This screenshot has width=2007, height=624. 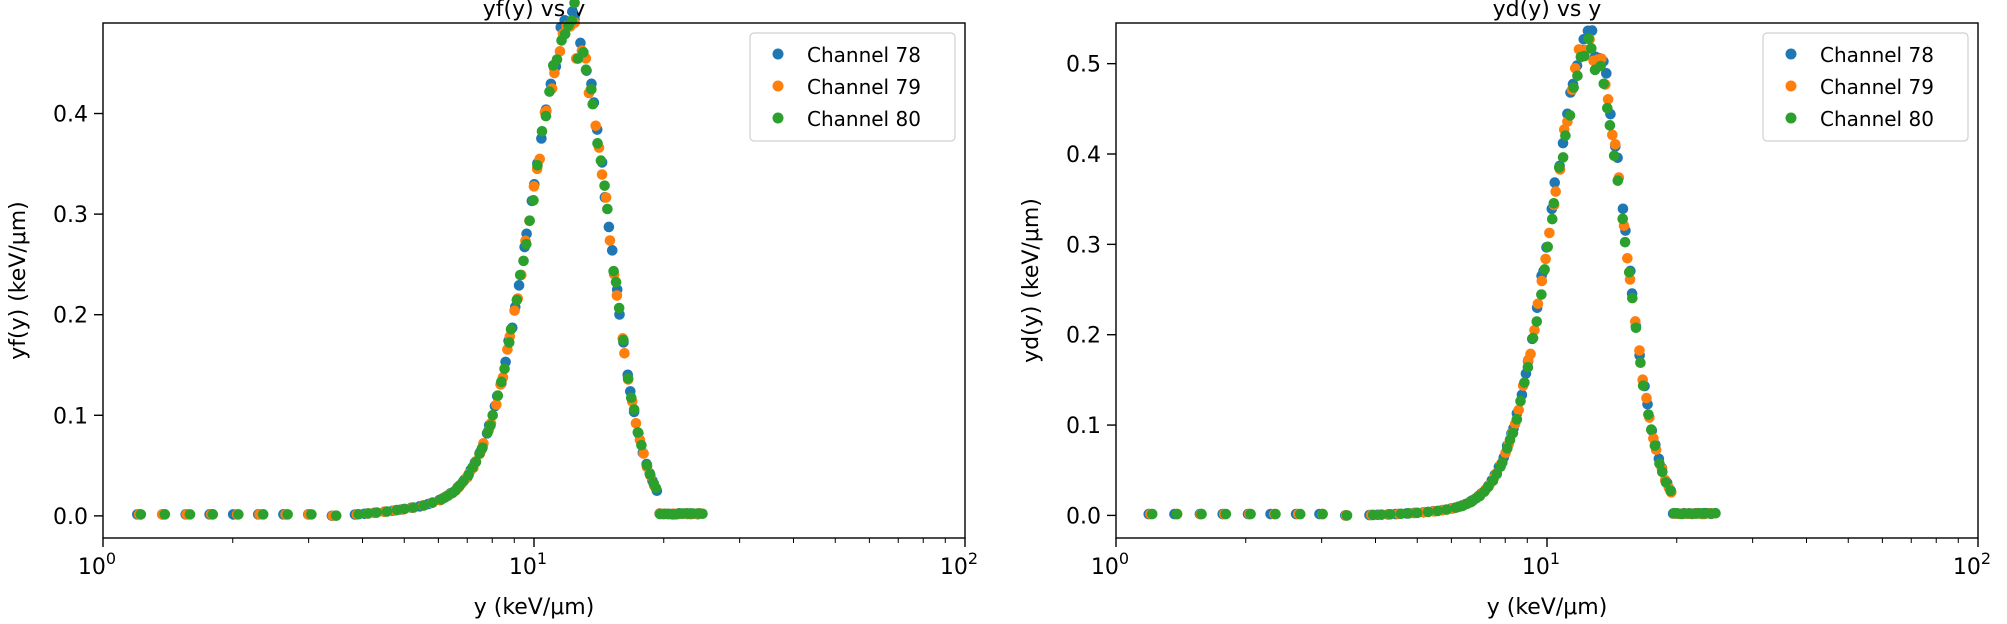 What do you see at coordinates (852, 87) in the screenshot?
I see `legend: Channel 78 Channel 79 Channel 80` at bounding box center [852, 87].